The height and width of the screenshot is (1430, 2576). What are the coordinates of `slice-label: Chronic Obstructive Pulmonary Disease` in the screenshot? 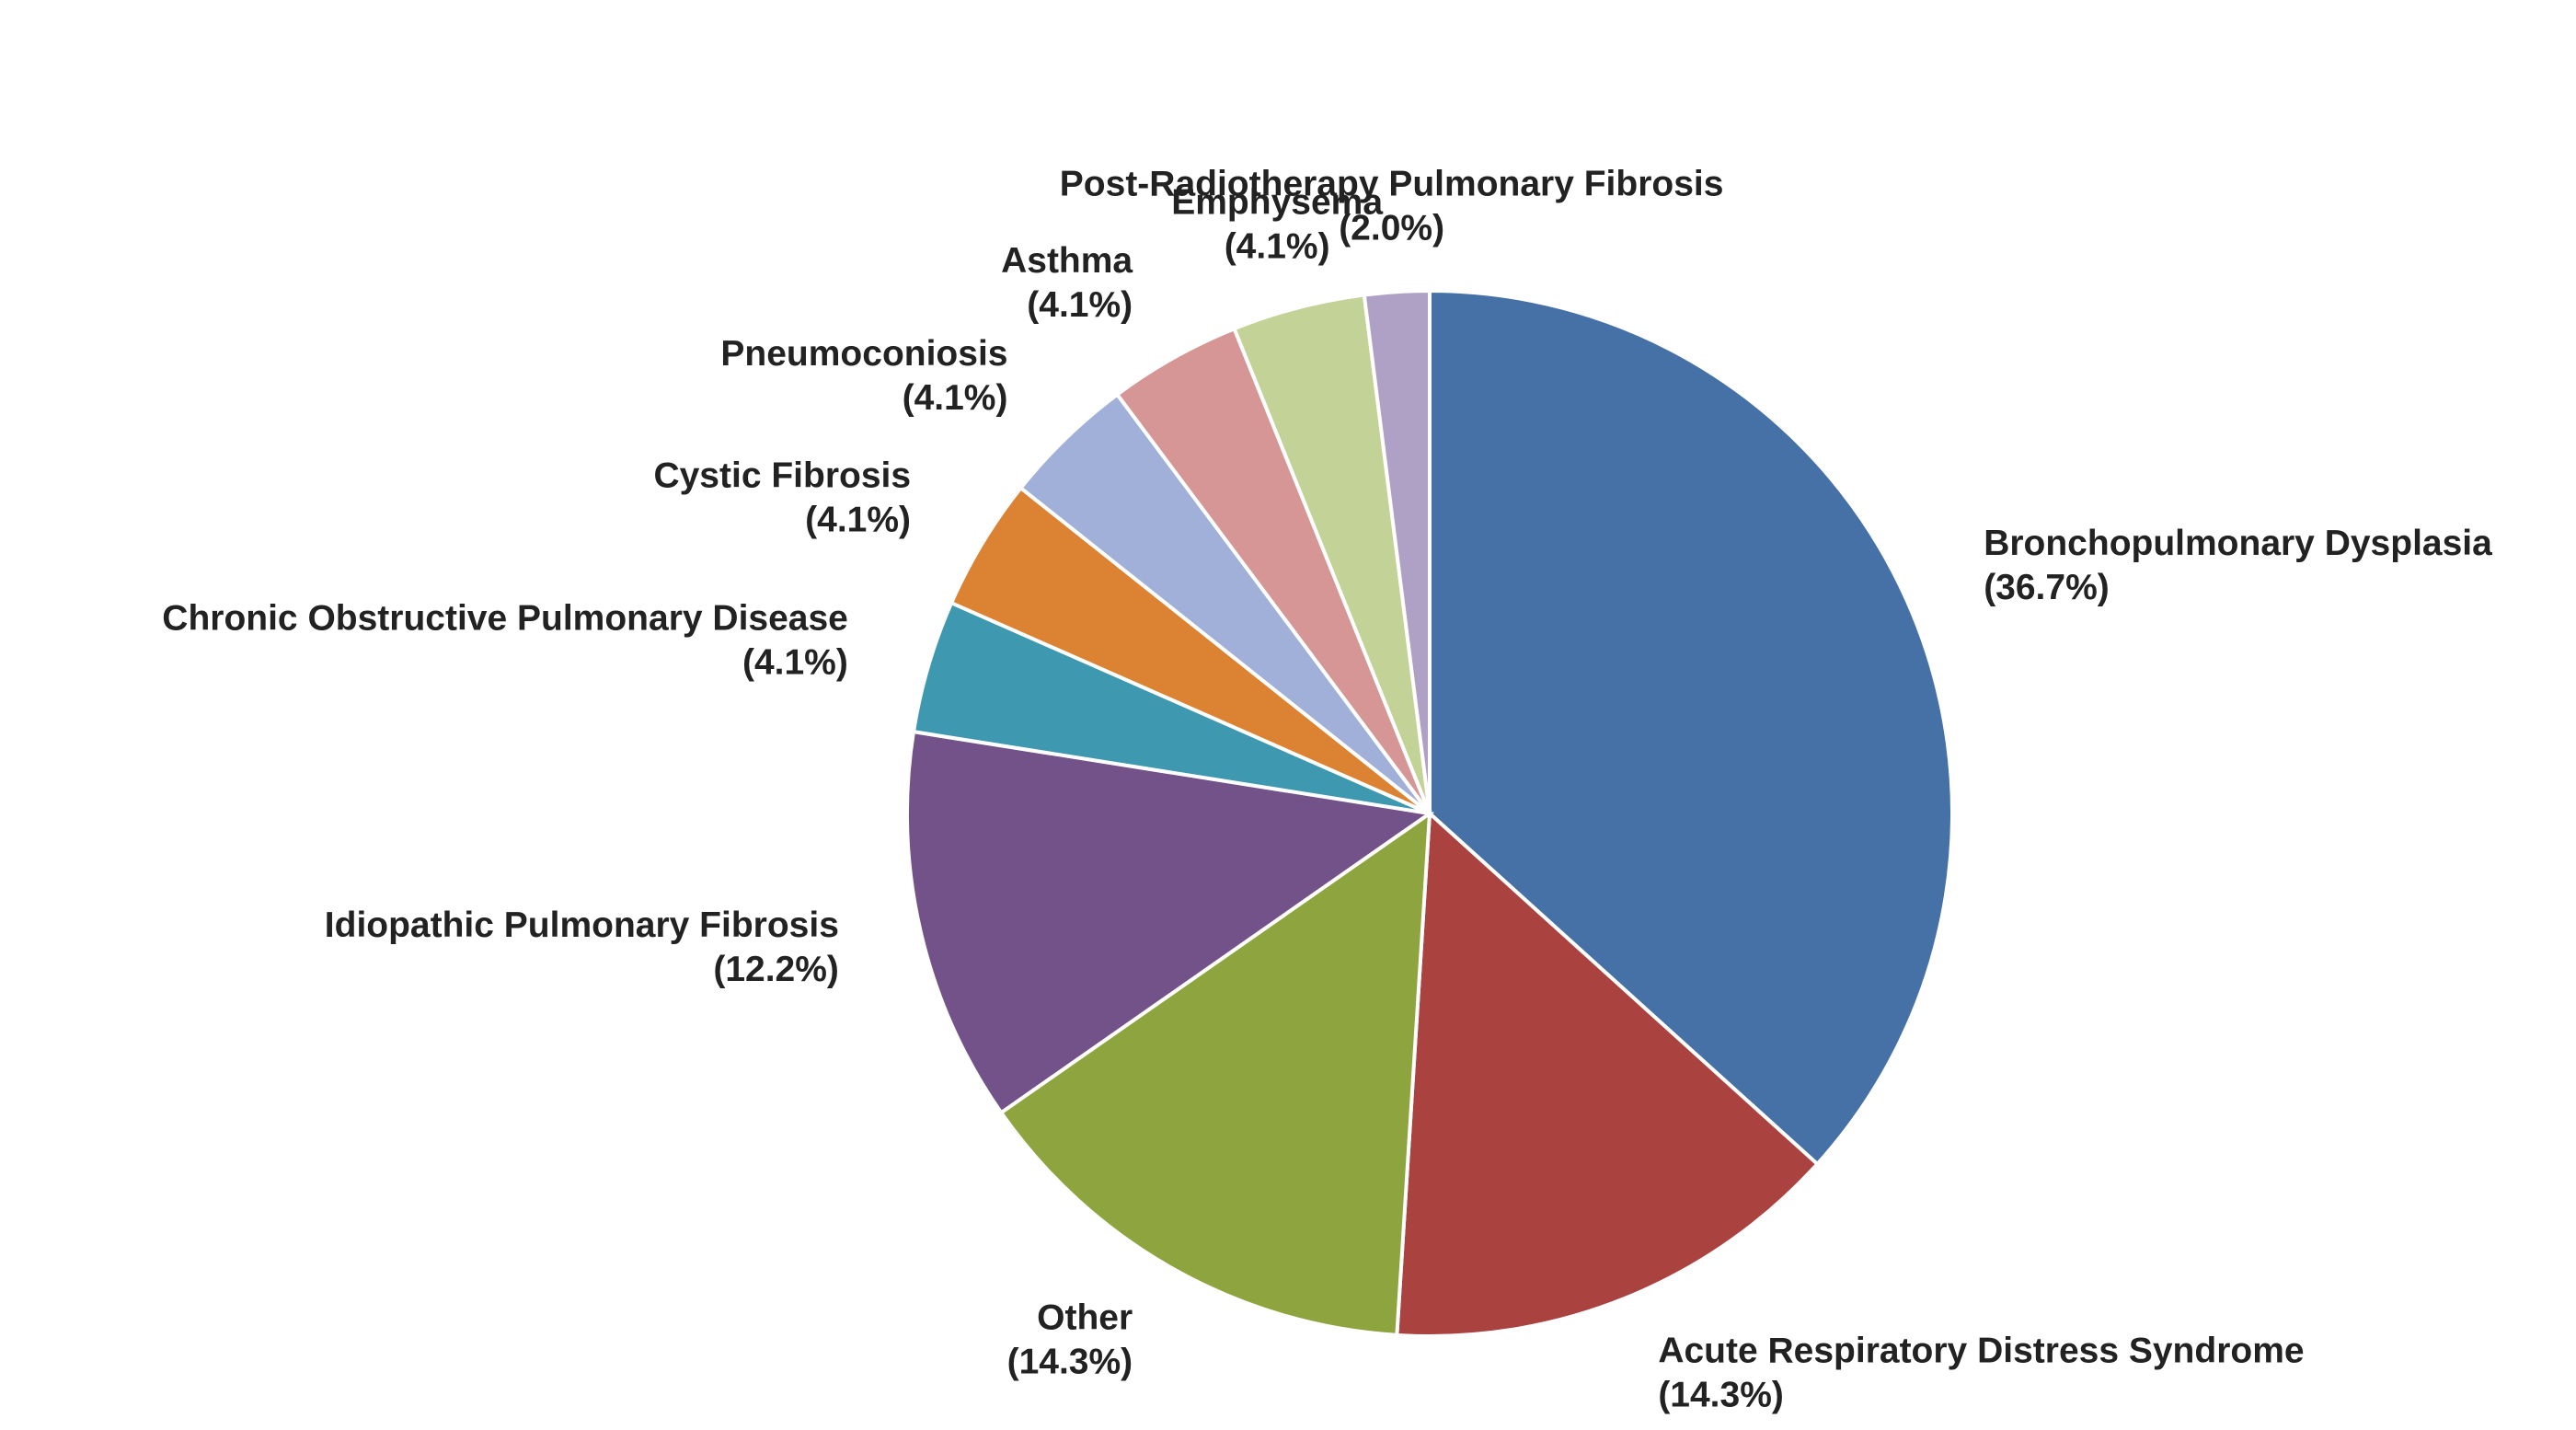 It's located at (505, 618).